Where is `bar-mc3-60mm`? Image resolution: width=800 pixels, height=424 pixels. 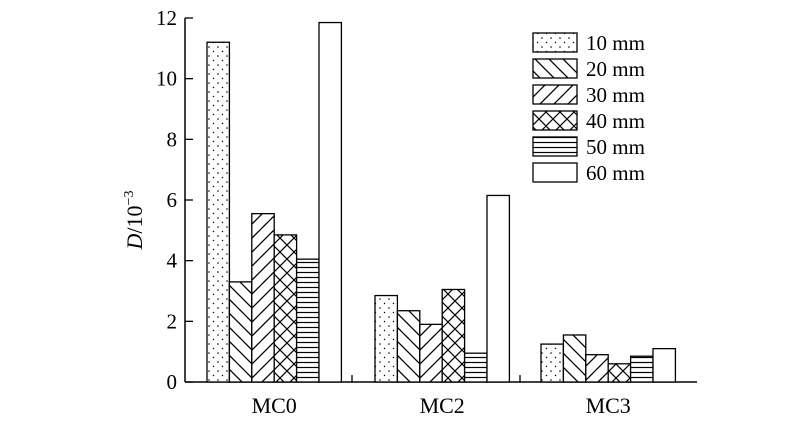
bar-mc3-60mm is located at coordinates (664, 365).